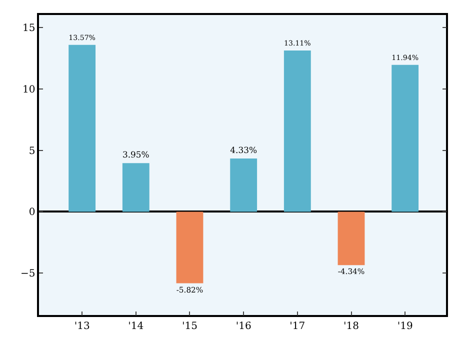 This screenshot has height=347, width=460. What do you see at coordinates (136, 326) in the screenshot?
I see `x-tick-label: '14` at bounding box center [136, 326].